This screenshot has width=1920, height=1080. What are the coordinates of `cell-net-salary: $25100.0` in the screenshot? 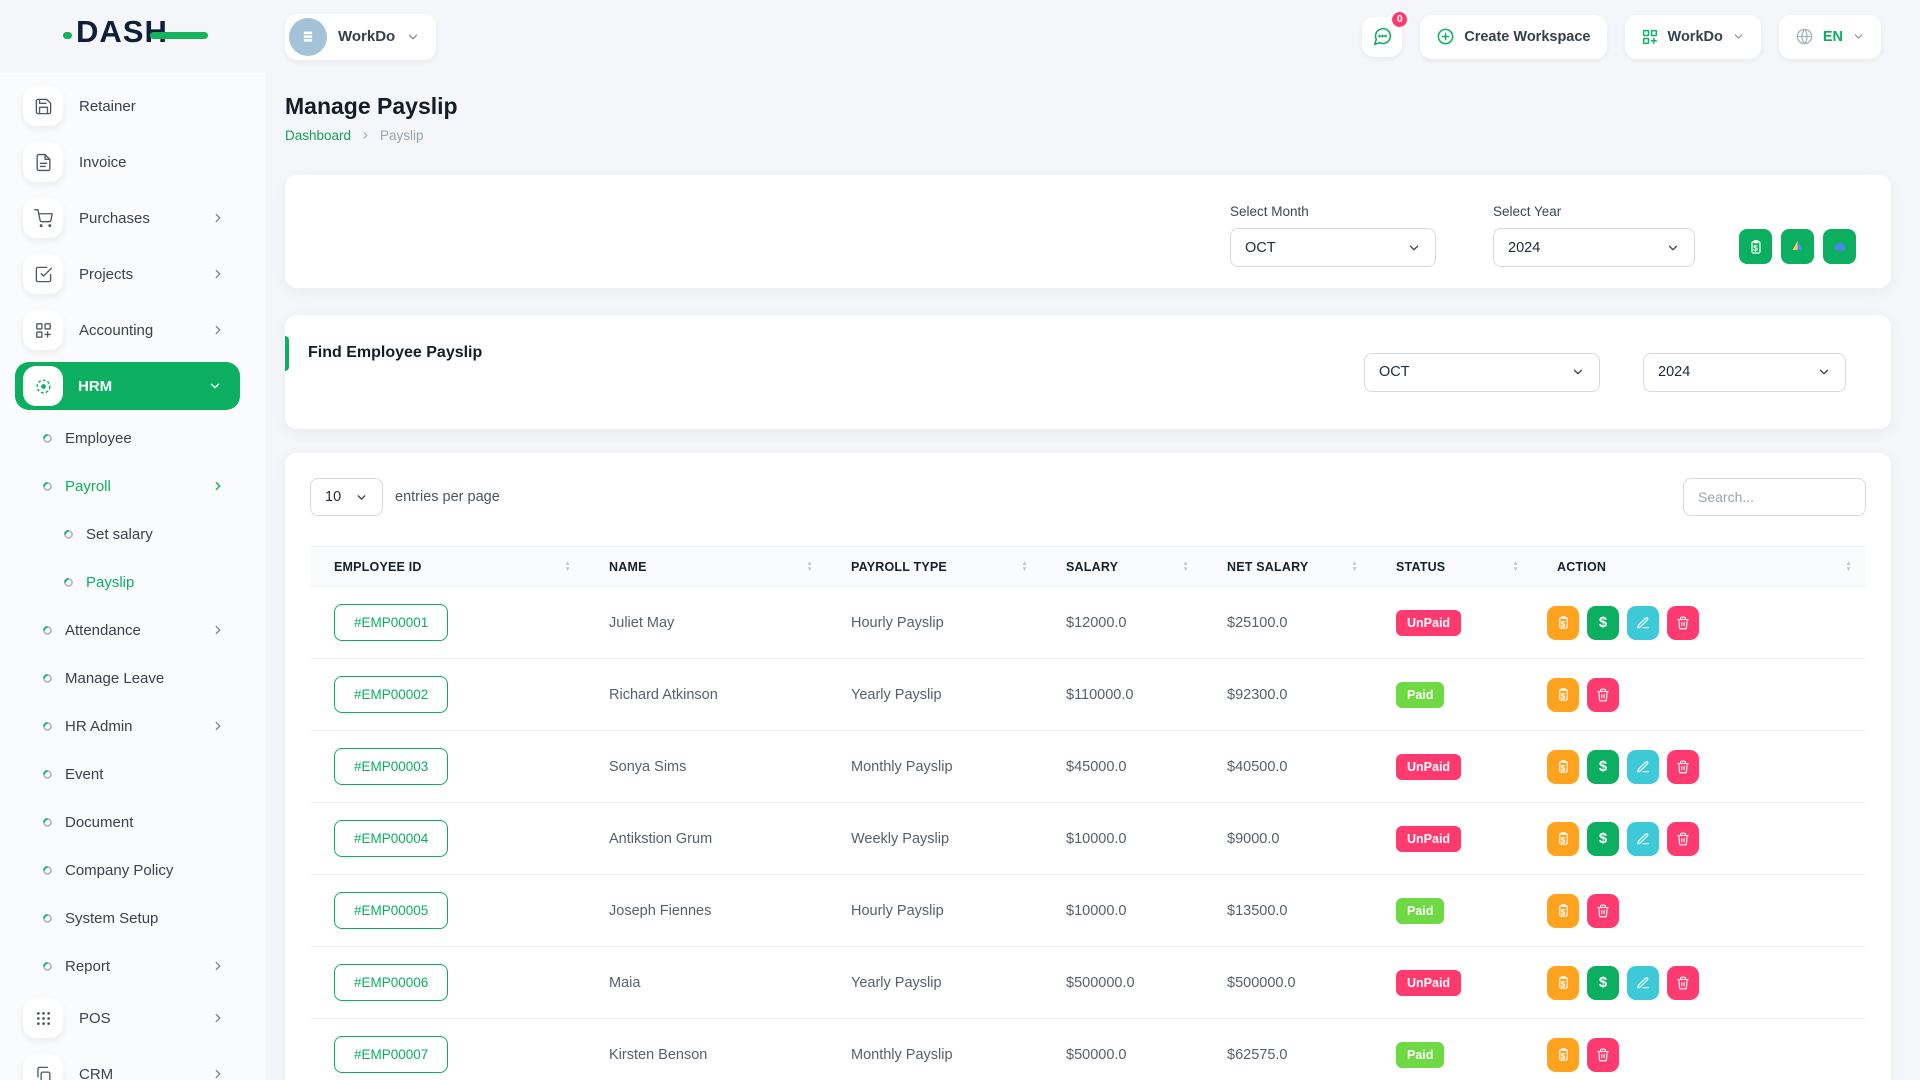 It's located at (1287, 622).